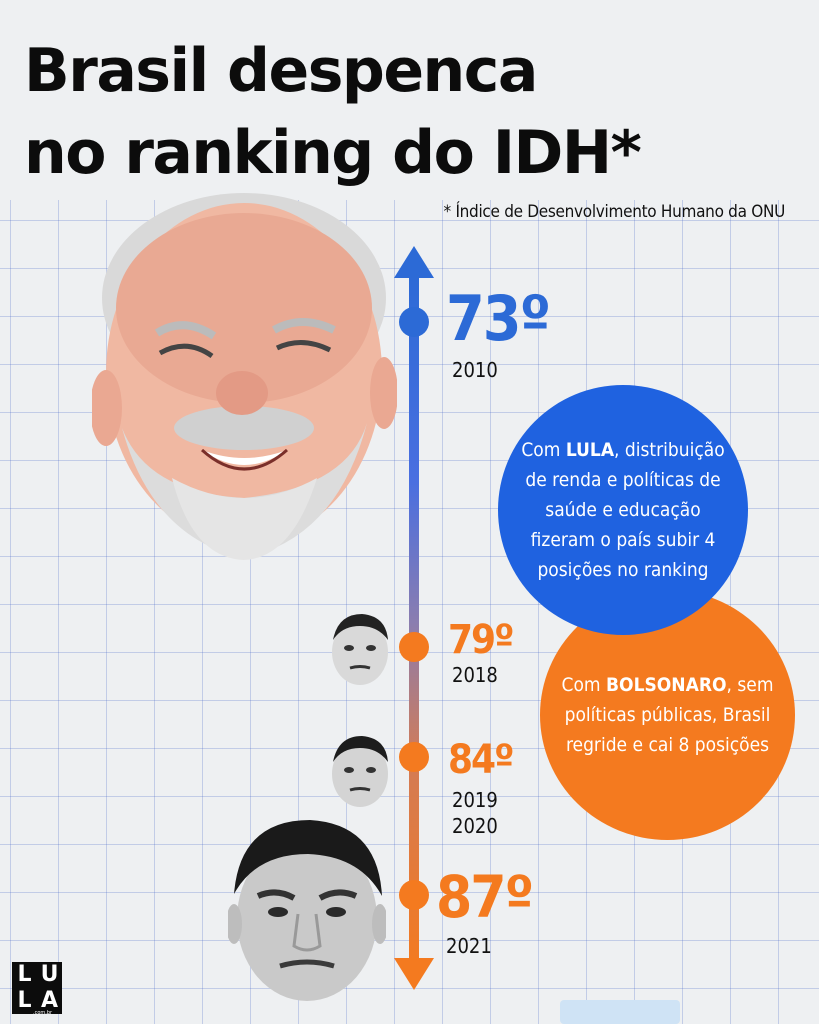  What do you see at coordinates (414, 974) in the screenshot?
I see `arrow-down-icon` at bounding box center [414, 974].